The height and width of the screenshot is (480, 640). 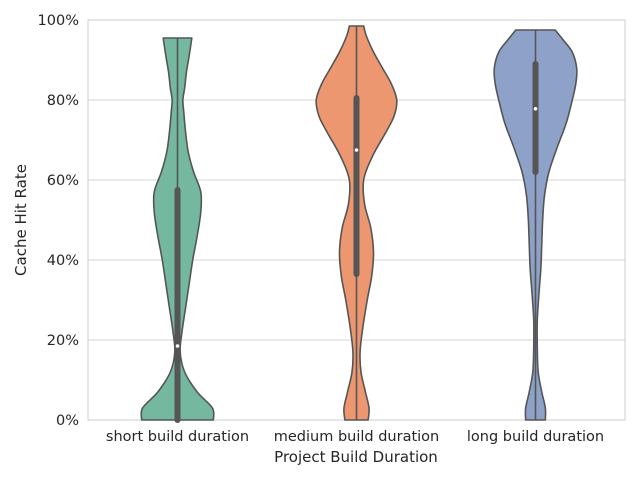 What do you see at coordinates (63, 261) in the screenshot?
I see `y-tick-label: 40%` at bounding box center [63, 261].